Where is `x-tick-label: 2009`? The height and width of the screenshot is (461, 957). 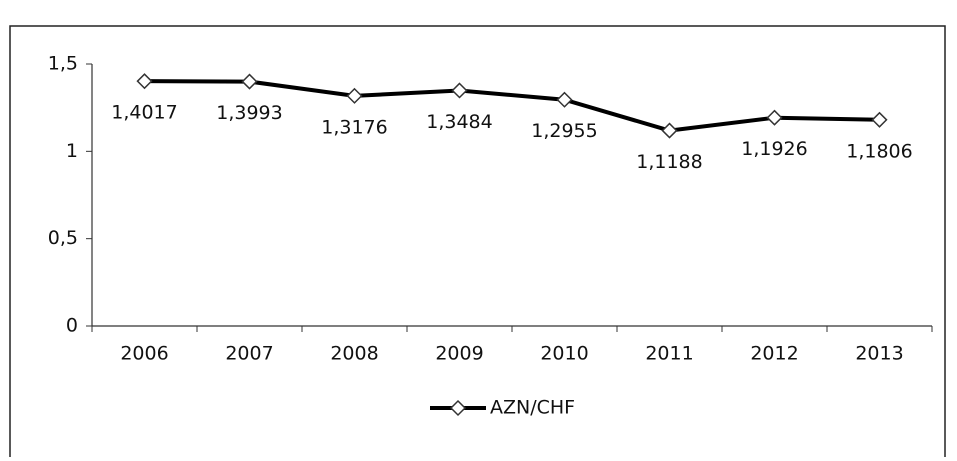 x-tick-label: 2009 is located at coordinates (459, 354).